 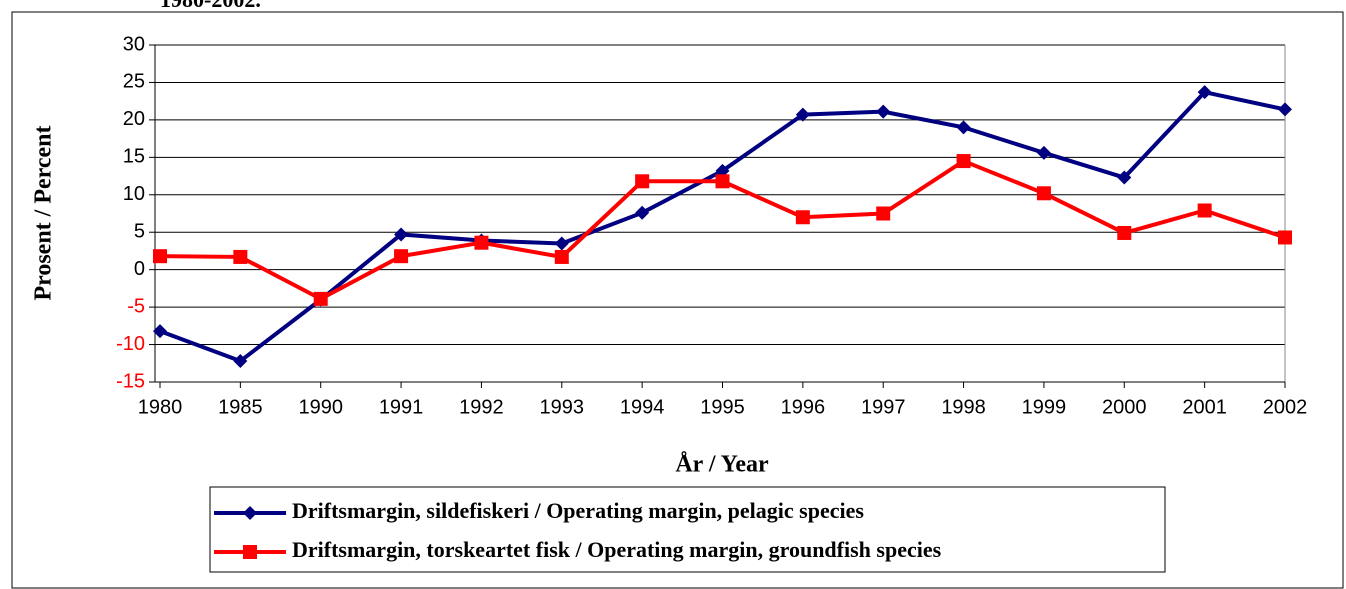 I want to click on y-tick-label: 5, so click(x=139, y=232).